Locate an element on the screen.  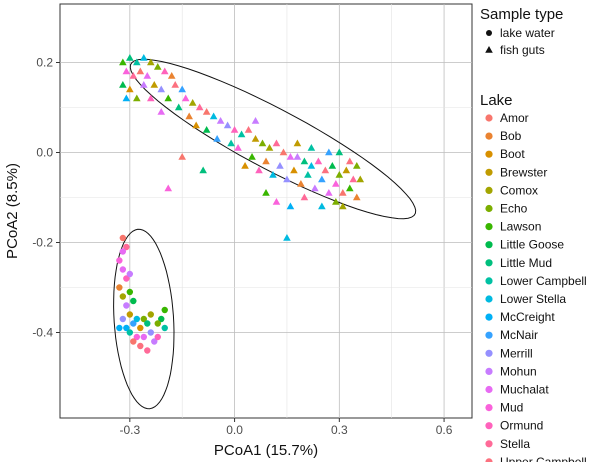
legend-lake-label: Mohun is located at coordinates (518, 371).